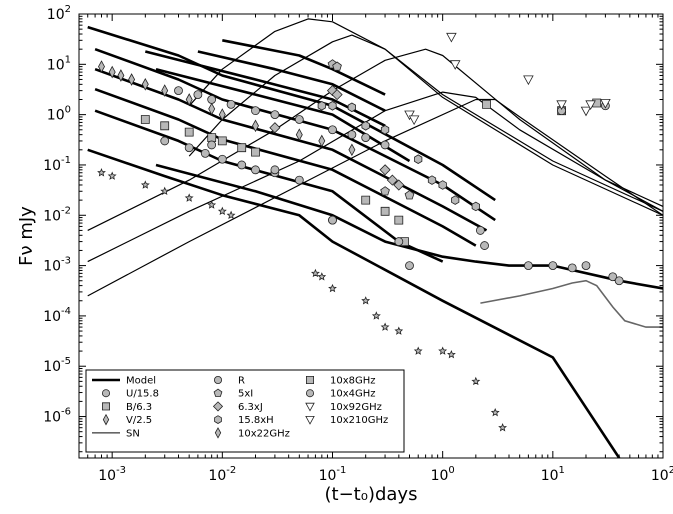  What do you see at coordinates (141, 381) in the screenshot?
I see `legend-item-1-label: Model` at bounding box center [141, 381].